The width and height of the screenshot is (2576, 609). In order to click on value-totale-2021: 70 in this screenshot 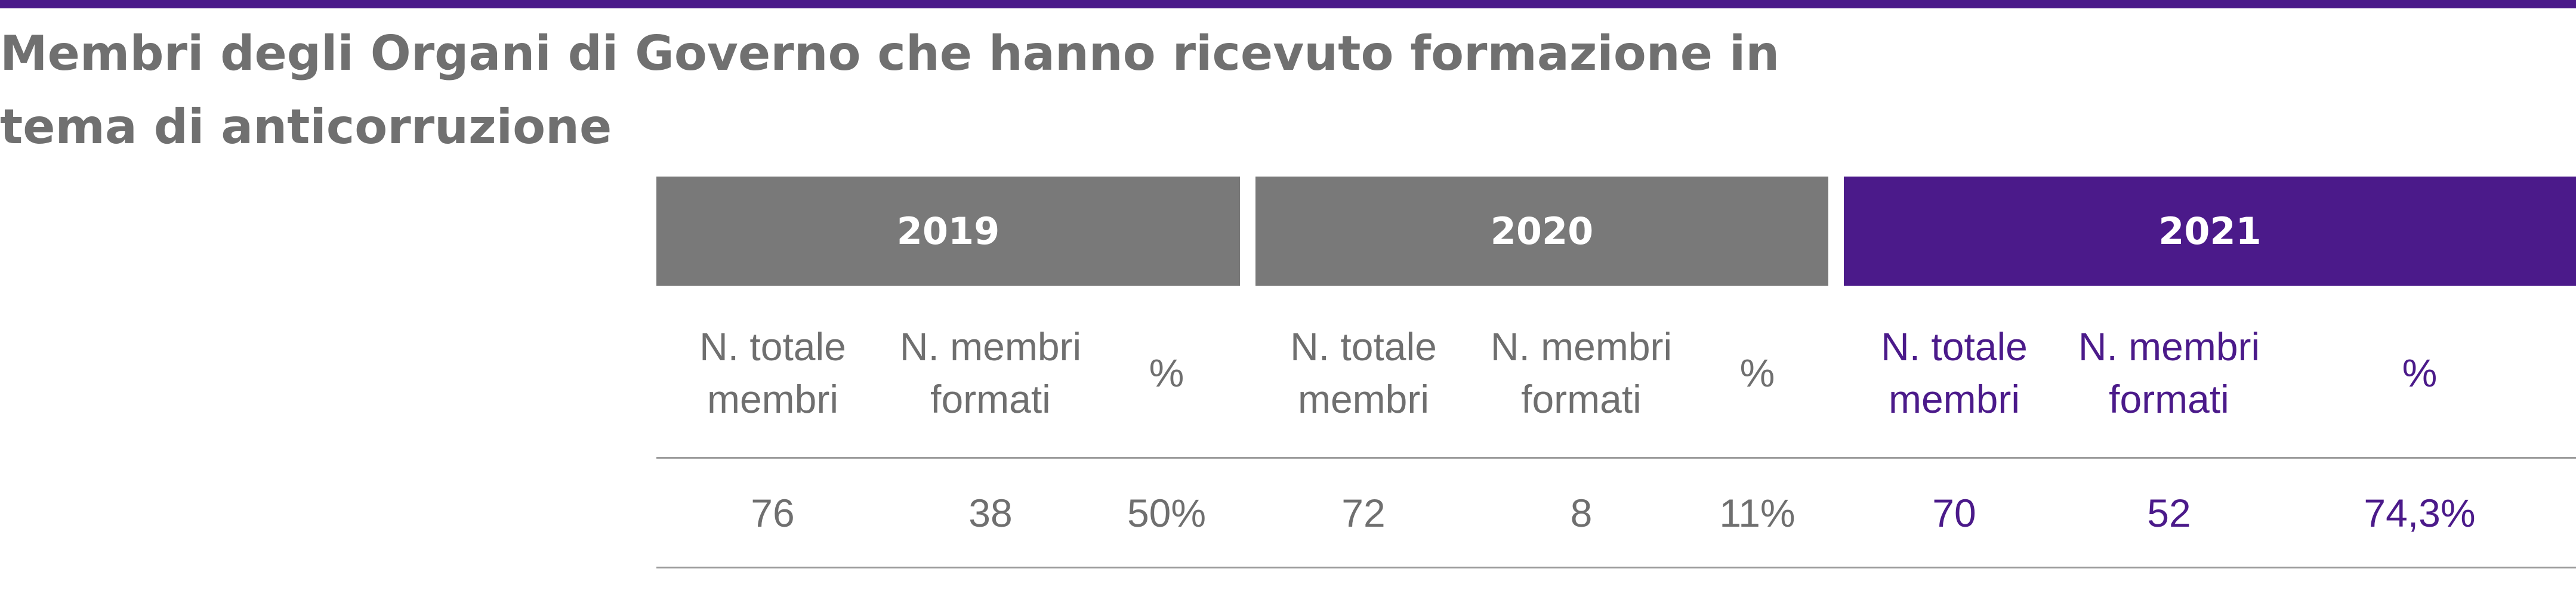, I will do `click(1954, 513)`.